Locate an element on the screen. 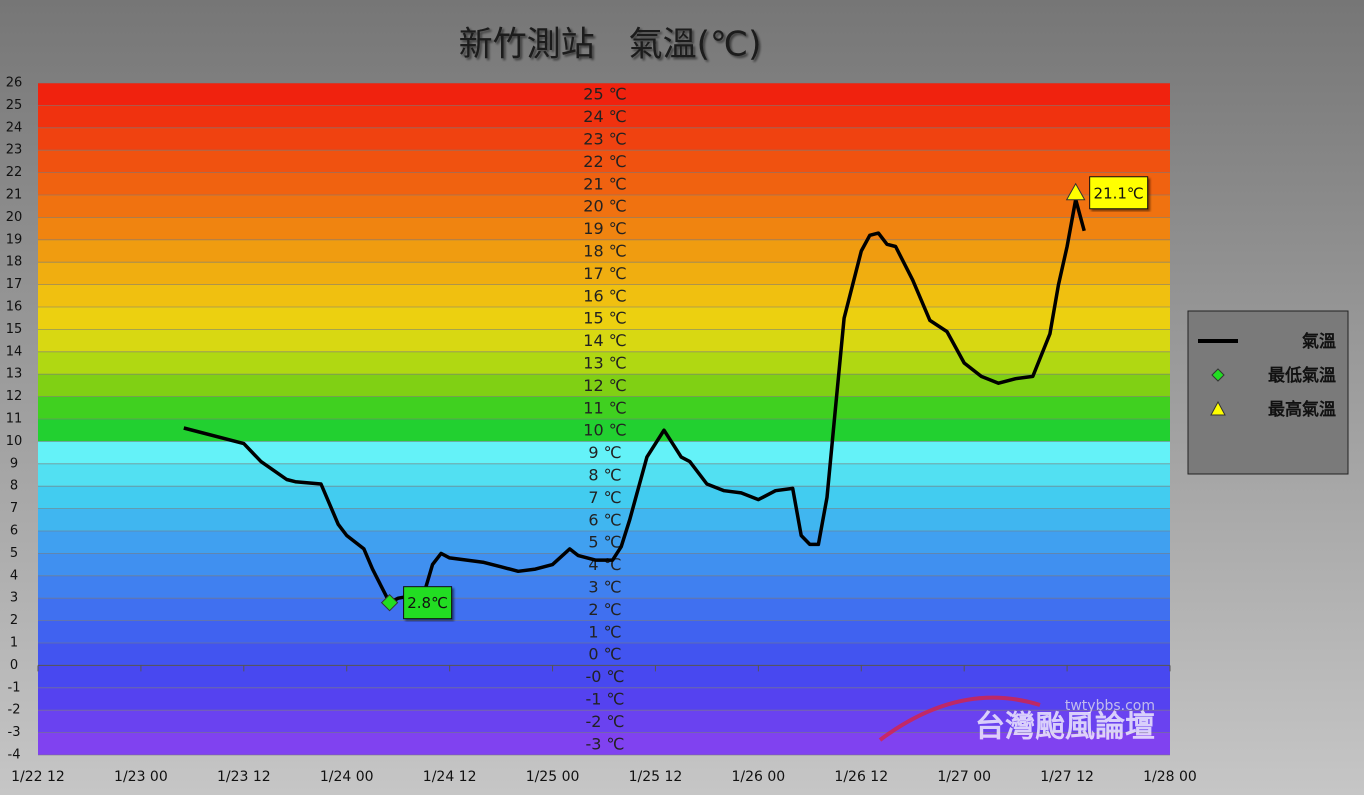  y-tick-label: 6 is located at coordinates (14, 531).